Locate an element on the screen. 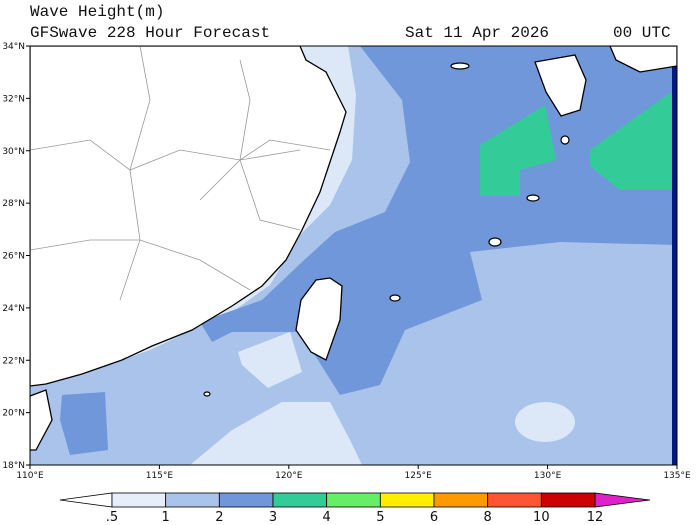 The image size is (700, 525). ocean-moderate is located at coordinates (84, 423).